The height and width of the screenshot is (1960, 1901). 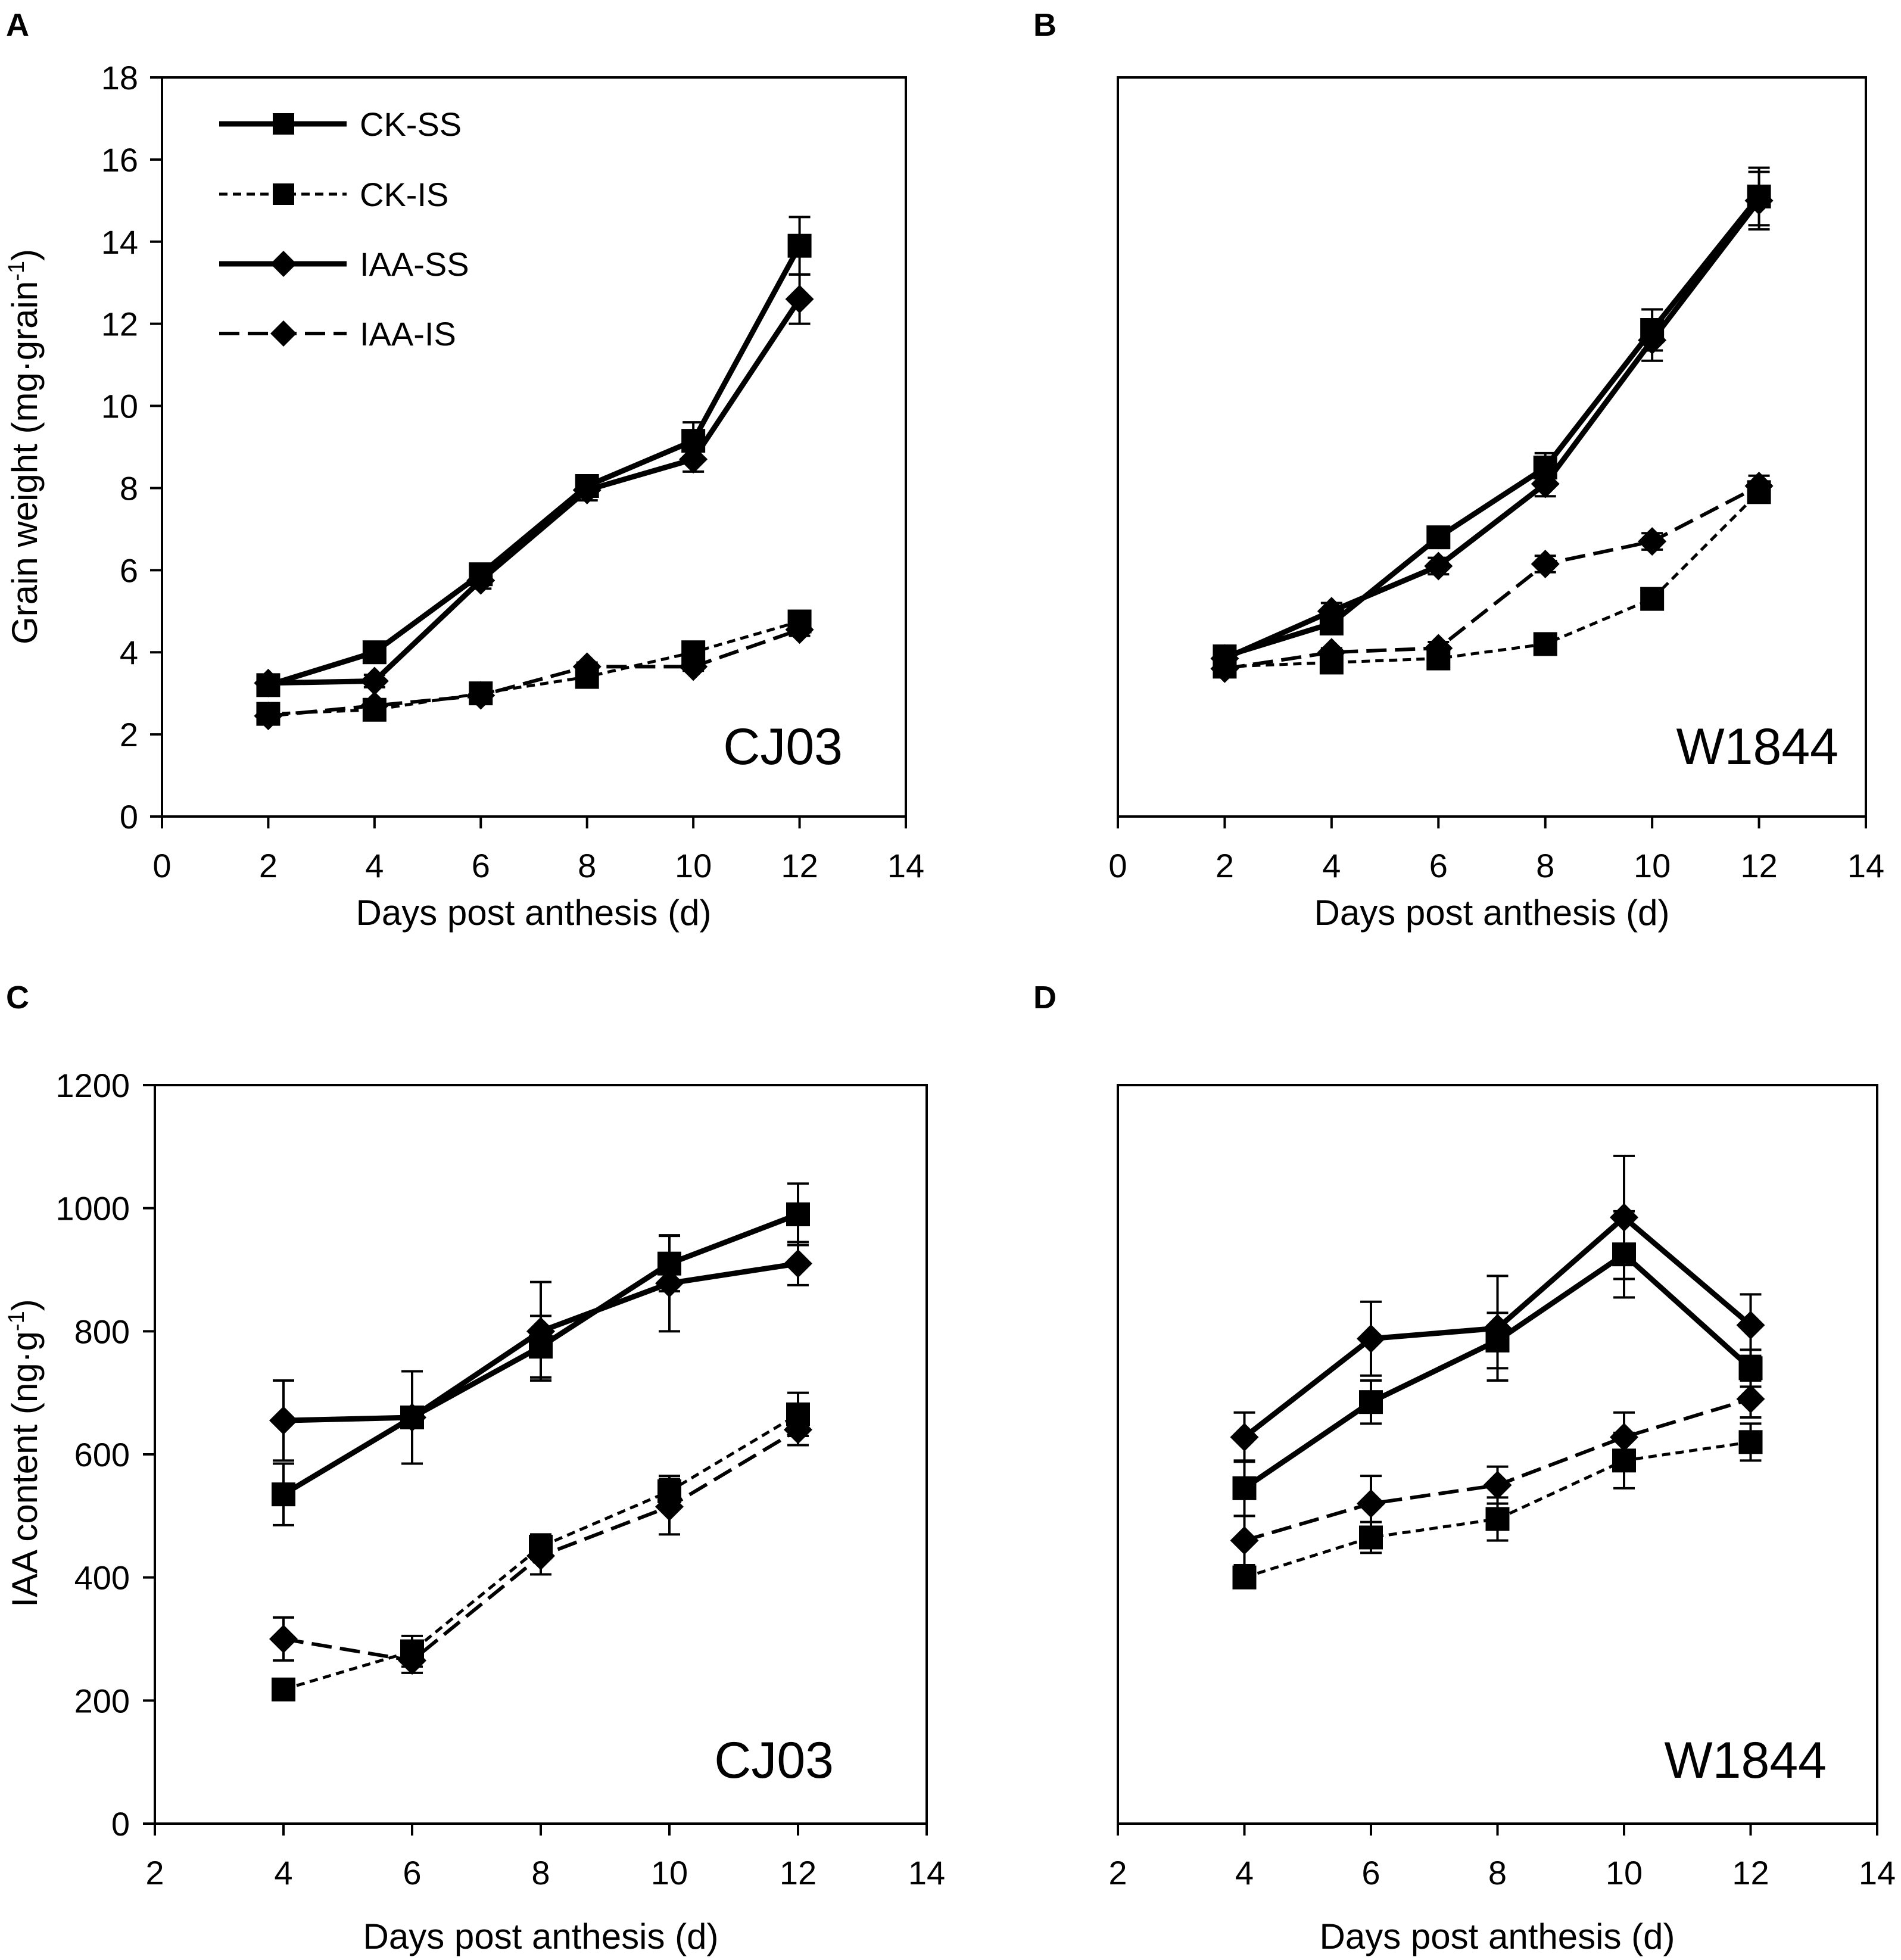 I want to click on y-tick-label: 800, so click(x=102, y=1331).